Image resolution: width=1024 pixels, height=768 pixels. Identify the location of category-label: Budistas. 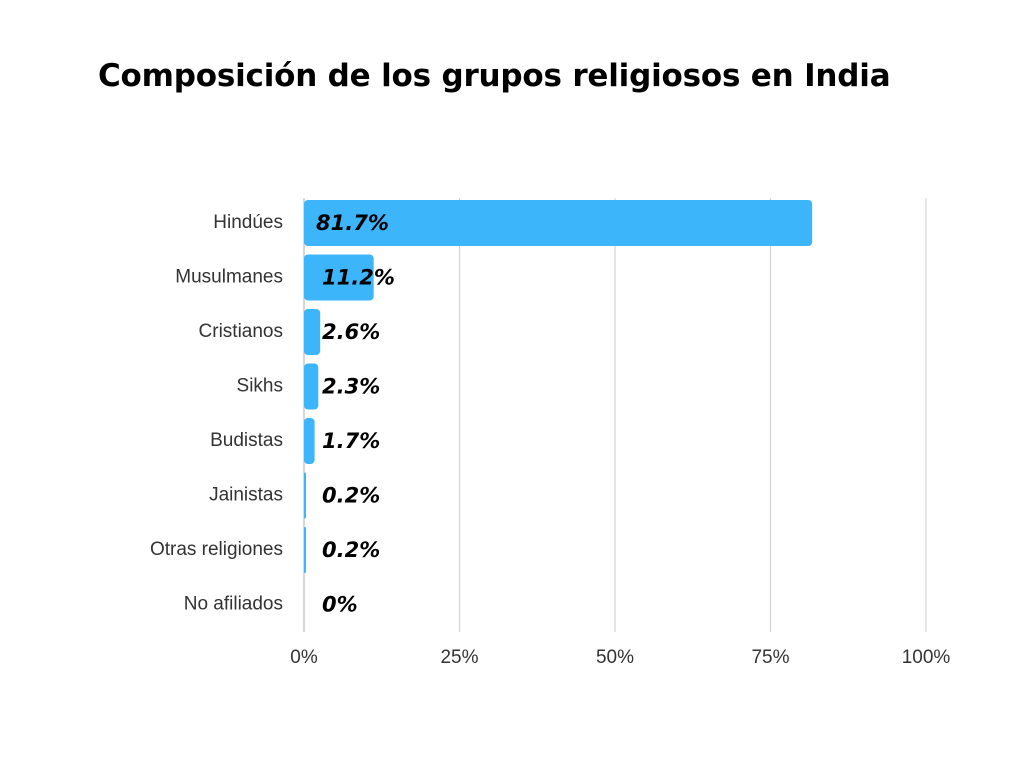
(246, 440).